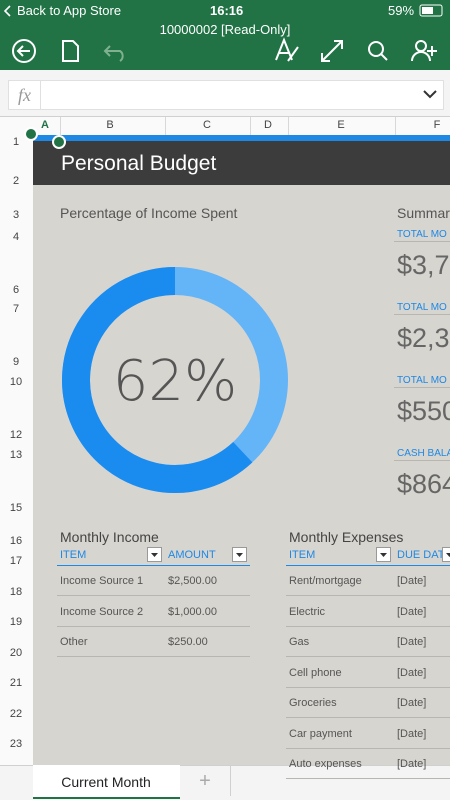 The image size is (450, 800). I want to click on file-button, so click(70, 51).